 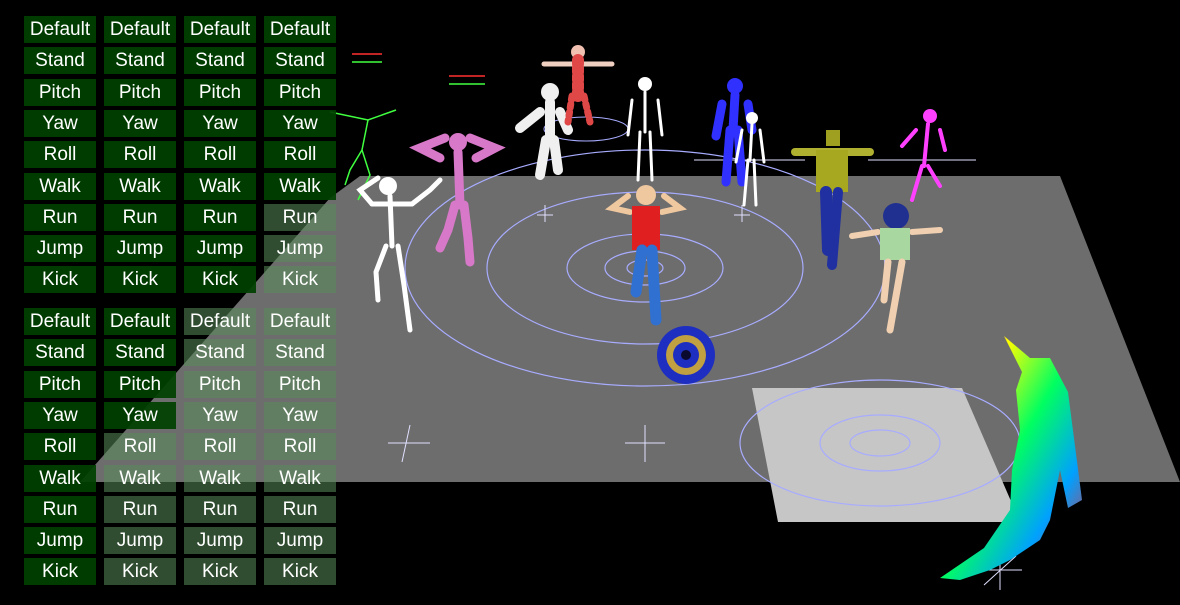 I want to click on yellow-robot, so click(x=832, y=200).